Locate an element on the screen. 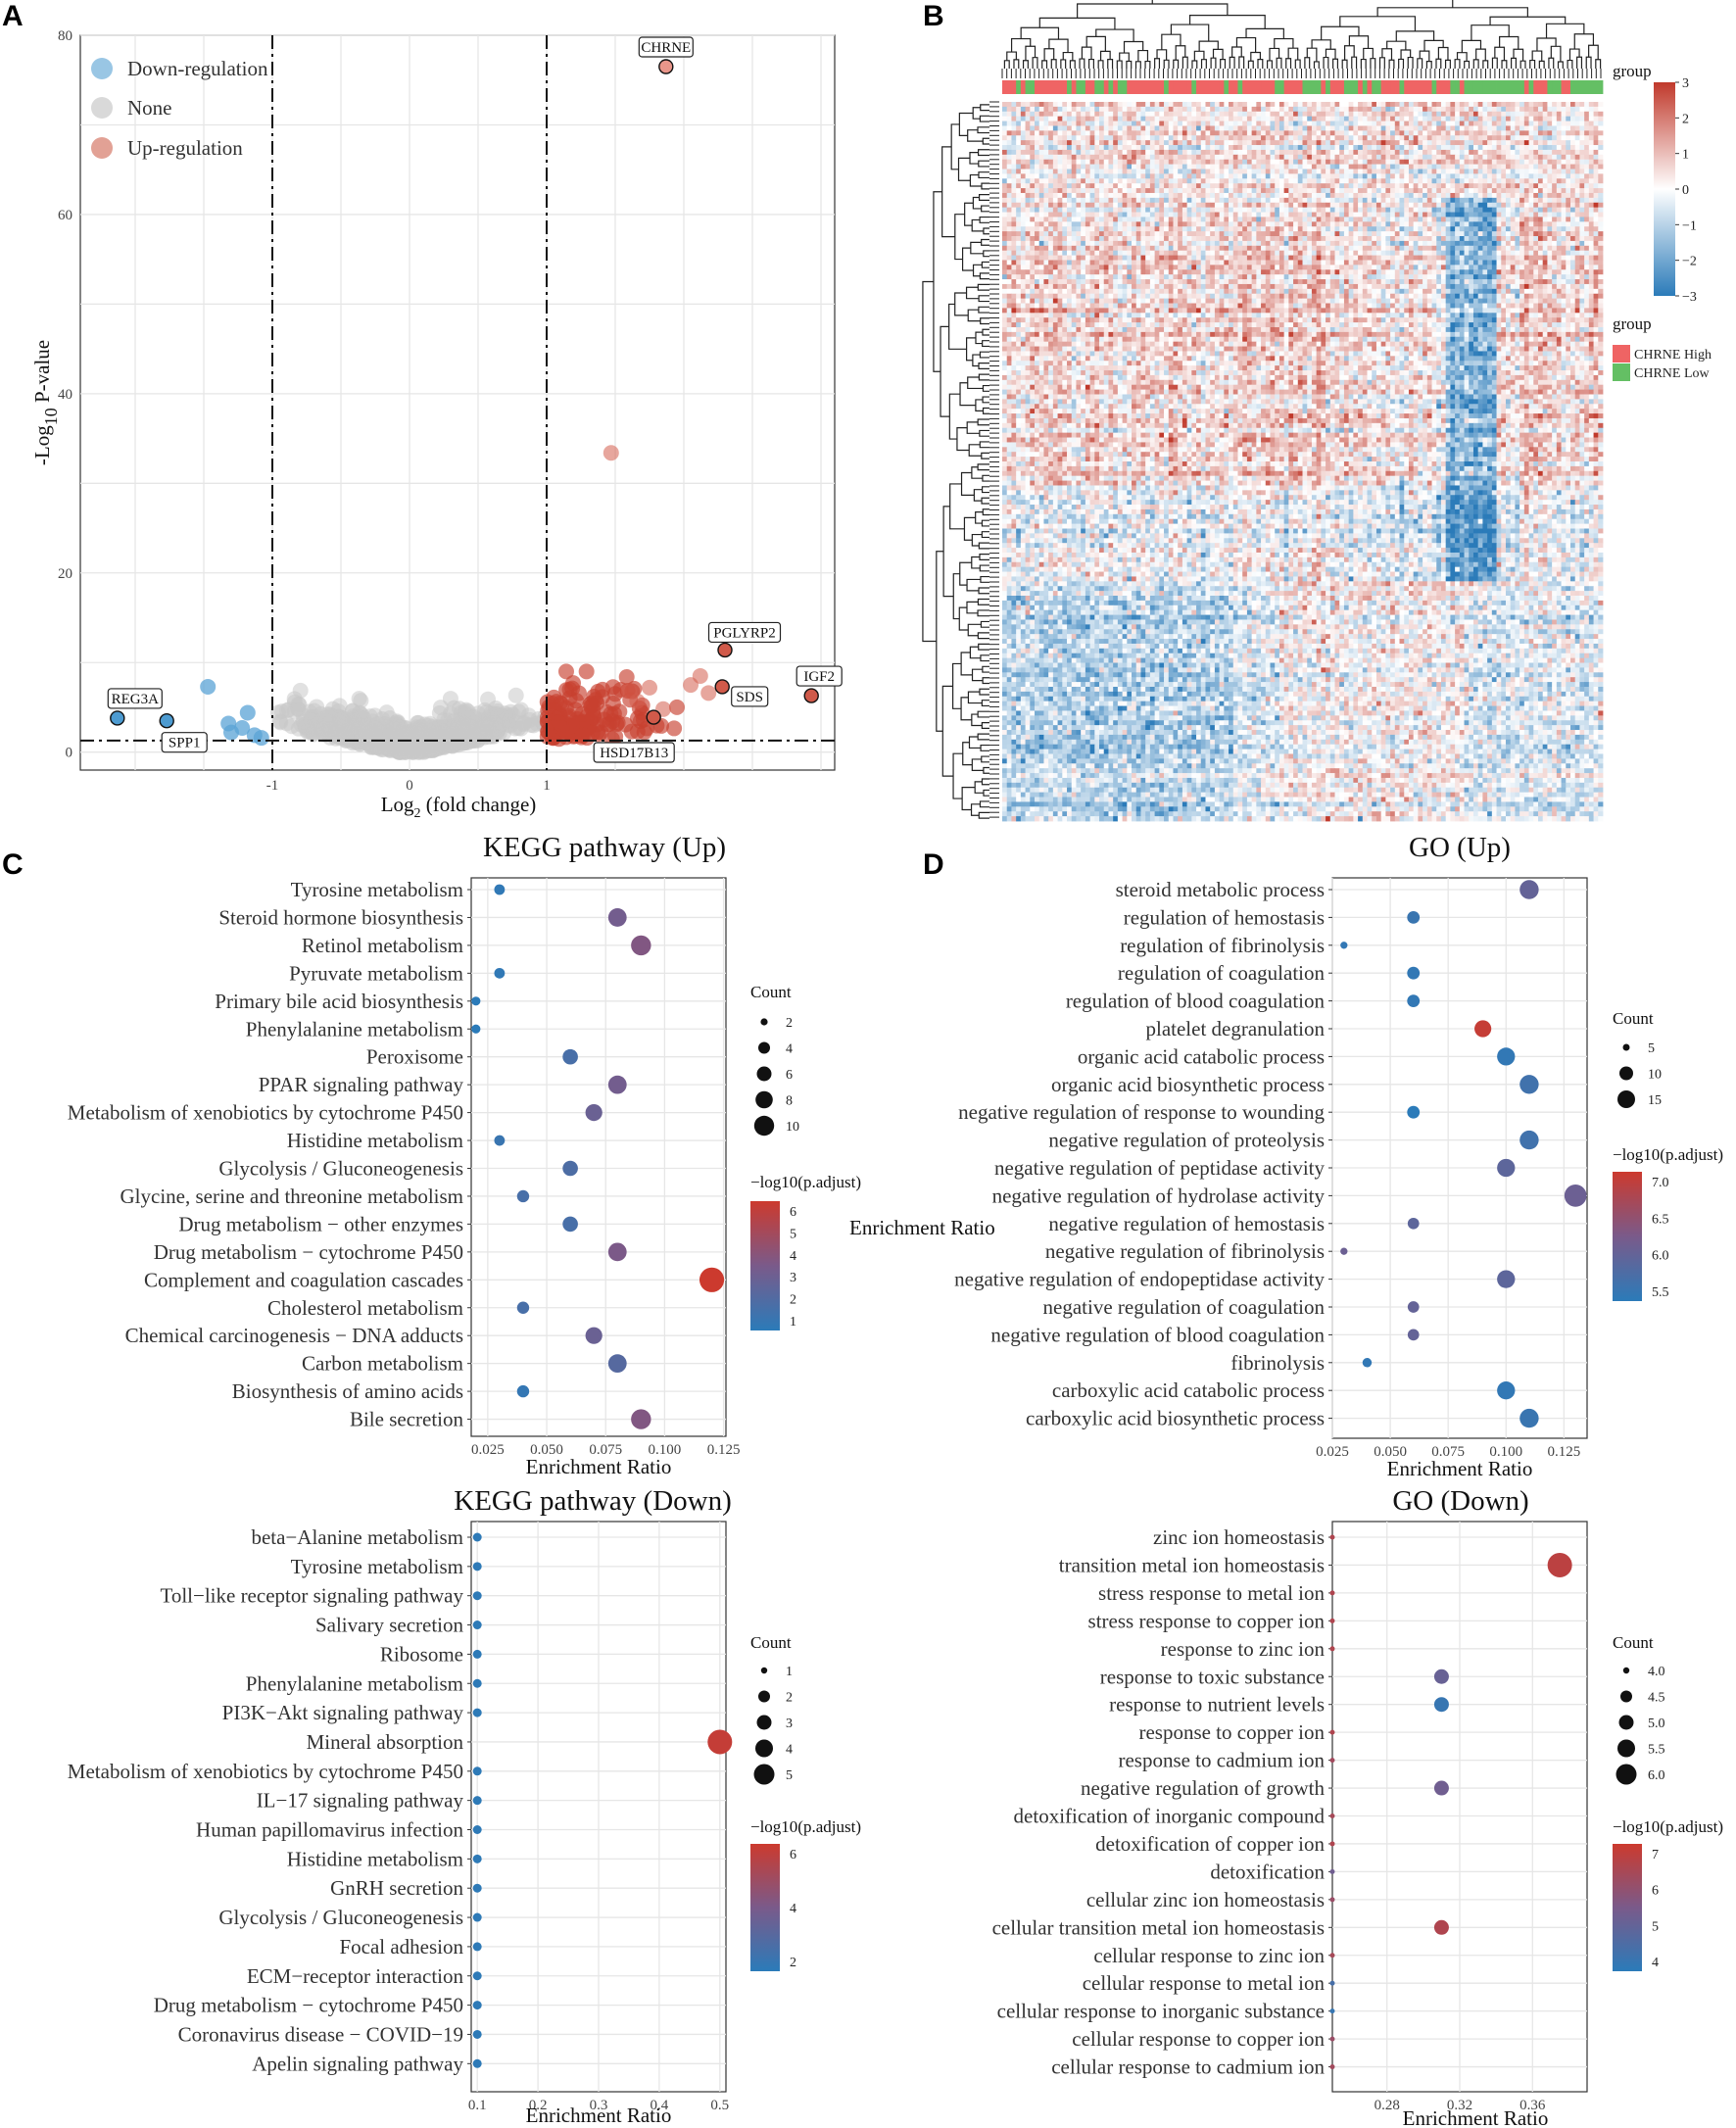 Image resolution: width=1736 pixels, height=2128 pixels. volcano-point-up is located at coordinates (637, 701).